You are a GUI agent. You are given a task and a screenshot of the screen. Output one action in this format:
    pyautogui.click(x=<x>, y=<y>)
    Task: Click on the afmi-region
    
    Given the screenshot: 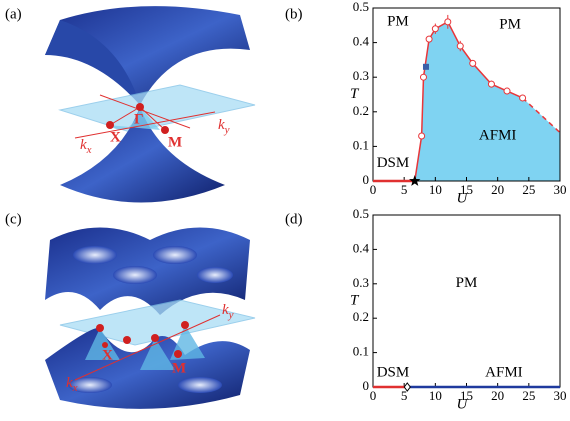 What is the action you would take?
    pyautogui.click(x=487, y=101)
    